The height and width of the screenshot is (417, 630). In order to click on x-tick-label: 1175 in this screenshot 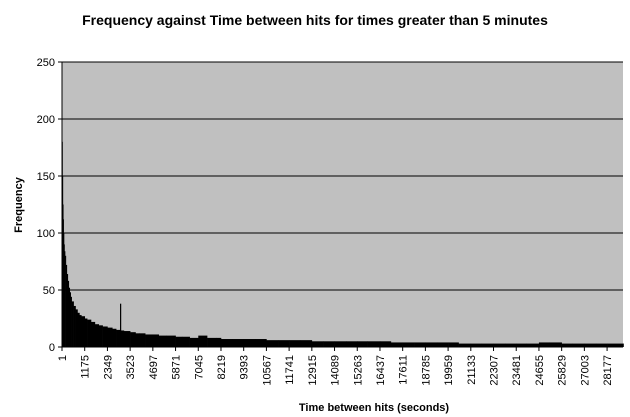, I will do `click(86, 367)`.